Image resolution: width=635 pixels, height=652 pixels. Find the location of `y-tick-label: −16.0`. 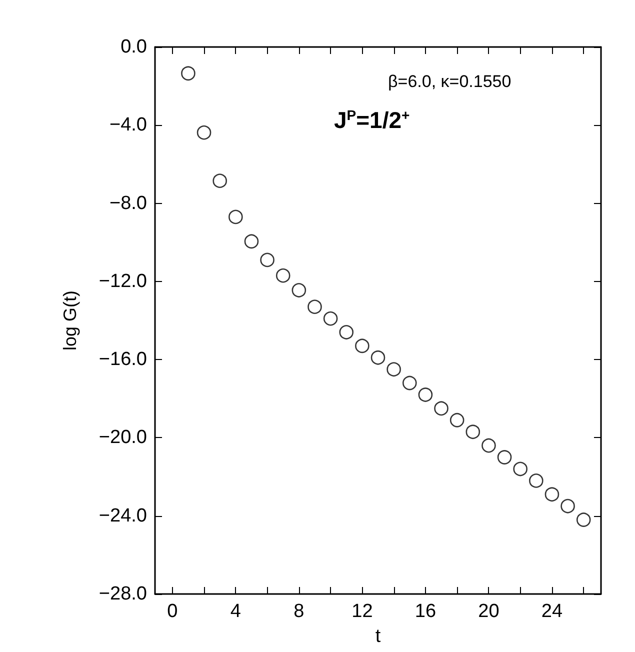

y-tick-label: −16.0 is located at coordinates (122, 359).